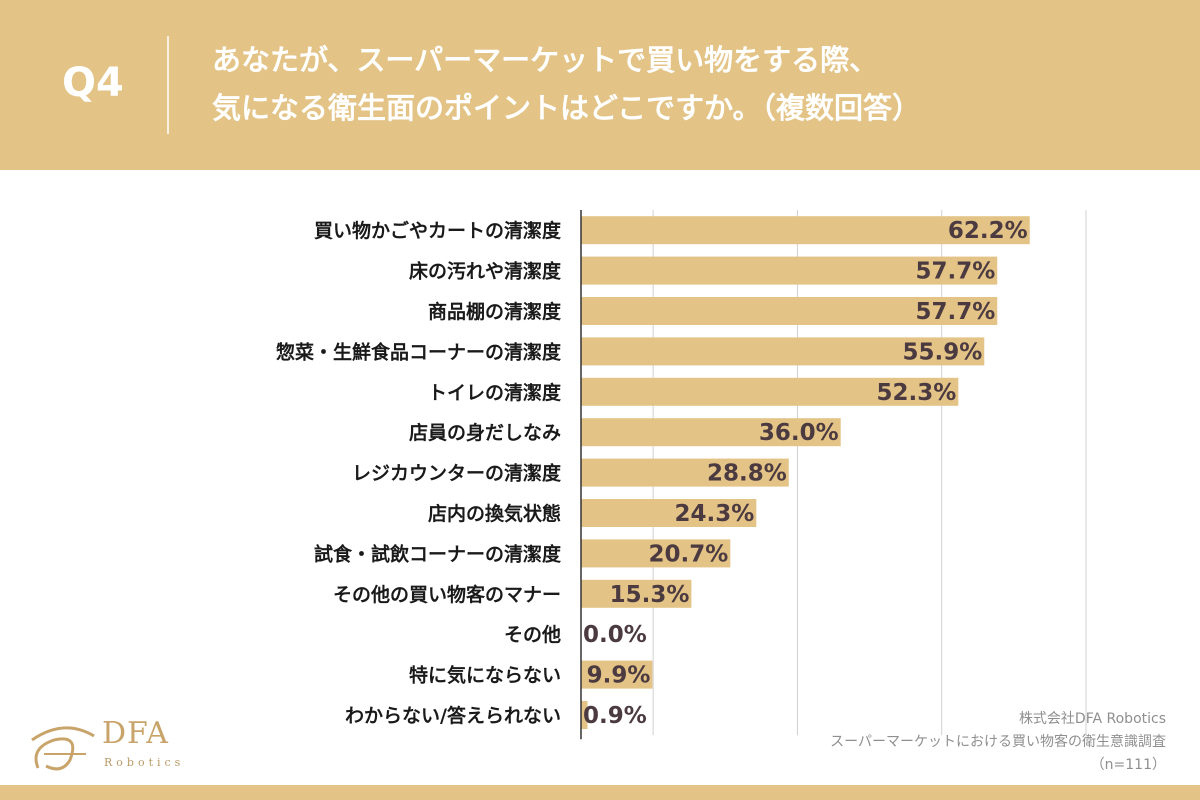 Image resolution: width=1200 pixels, height=800 pixels. Describe the element at coordinates (168, 85) in the screenshot. I see `header-divider` at that location.